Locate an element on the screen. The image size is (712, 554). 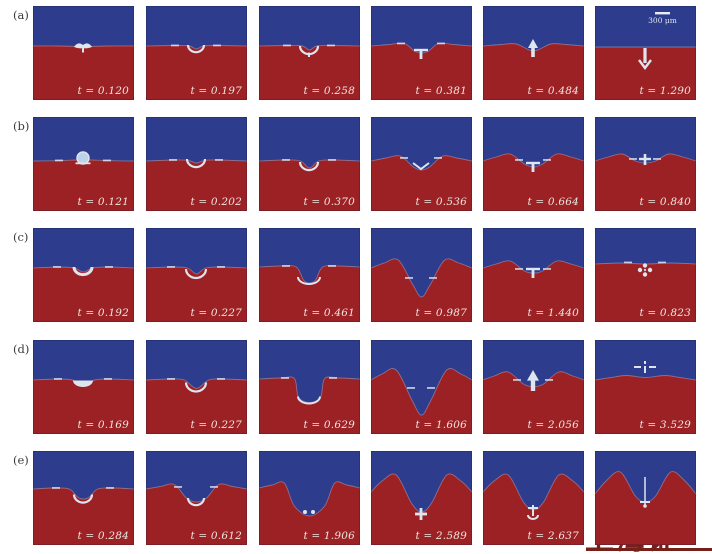
simulation-panel: t = 0.629 is located at coordinates (309, 387).